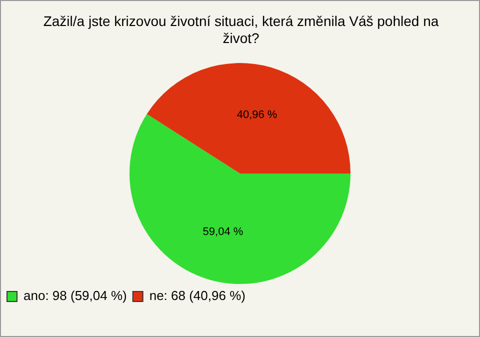  Describe the element at coordinates (197, 296) in the screenshot. I see `legend-label: ne: 68 (40,96 %)` at that location.